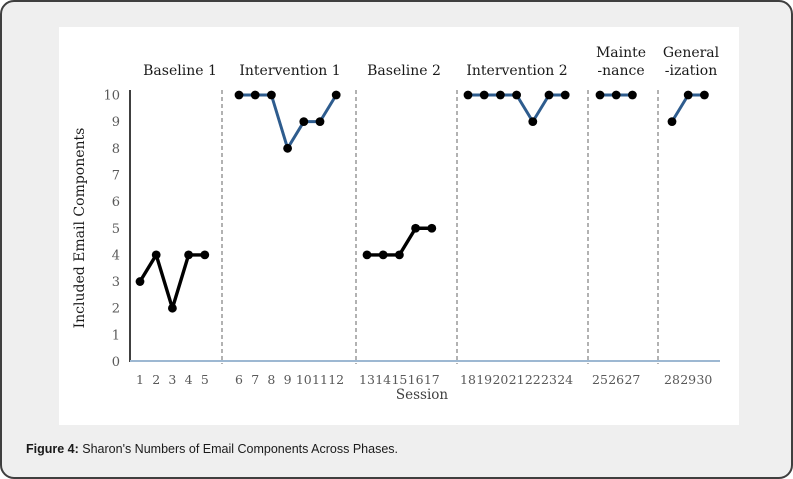 Image resolution: width=793 pixels, height=479 pixels. Describe the element at coordinates (116, 309) in the screenshot. I see `y-tick-label: 2` at that location.